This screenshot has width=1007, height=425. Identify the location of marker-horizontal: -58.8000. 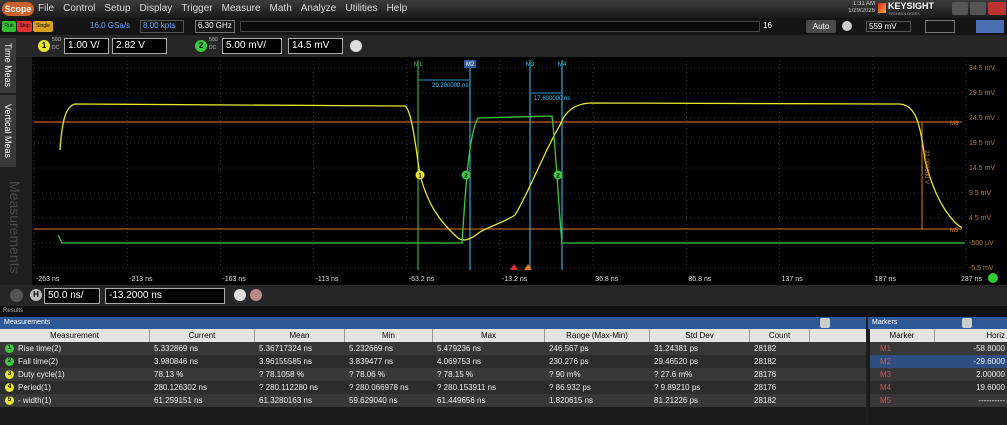
(989, 348).